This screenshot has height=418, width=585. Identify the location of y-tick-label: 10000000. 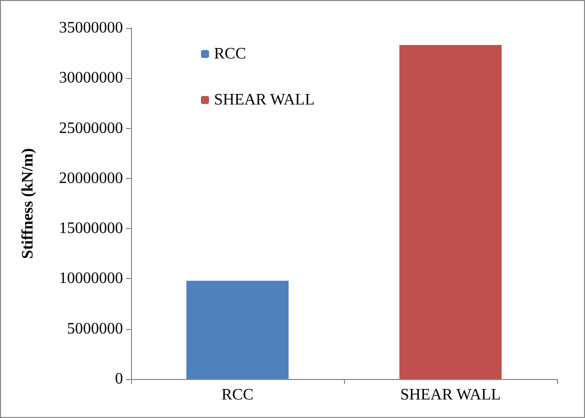
(91, 279).